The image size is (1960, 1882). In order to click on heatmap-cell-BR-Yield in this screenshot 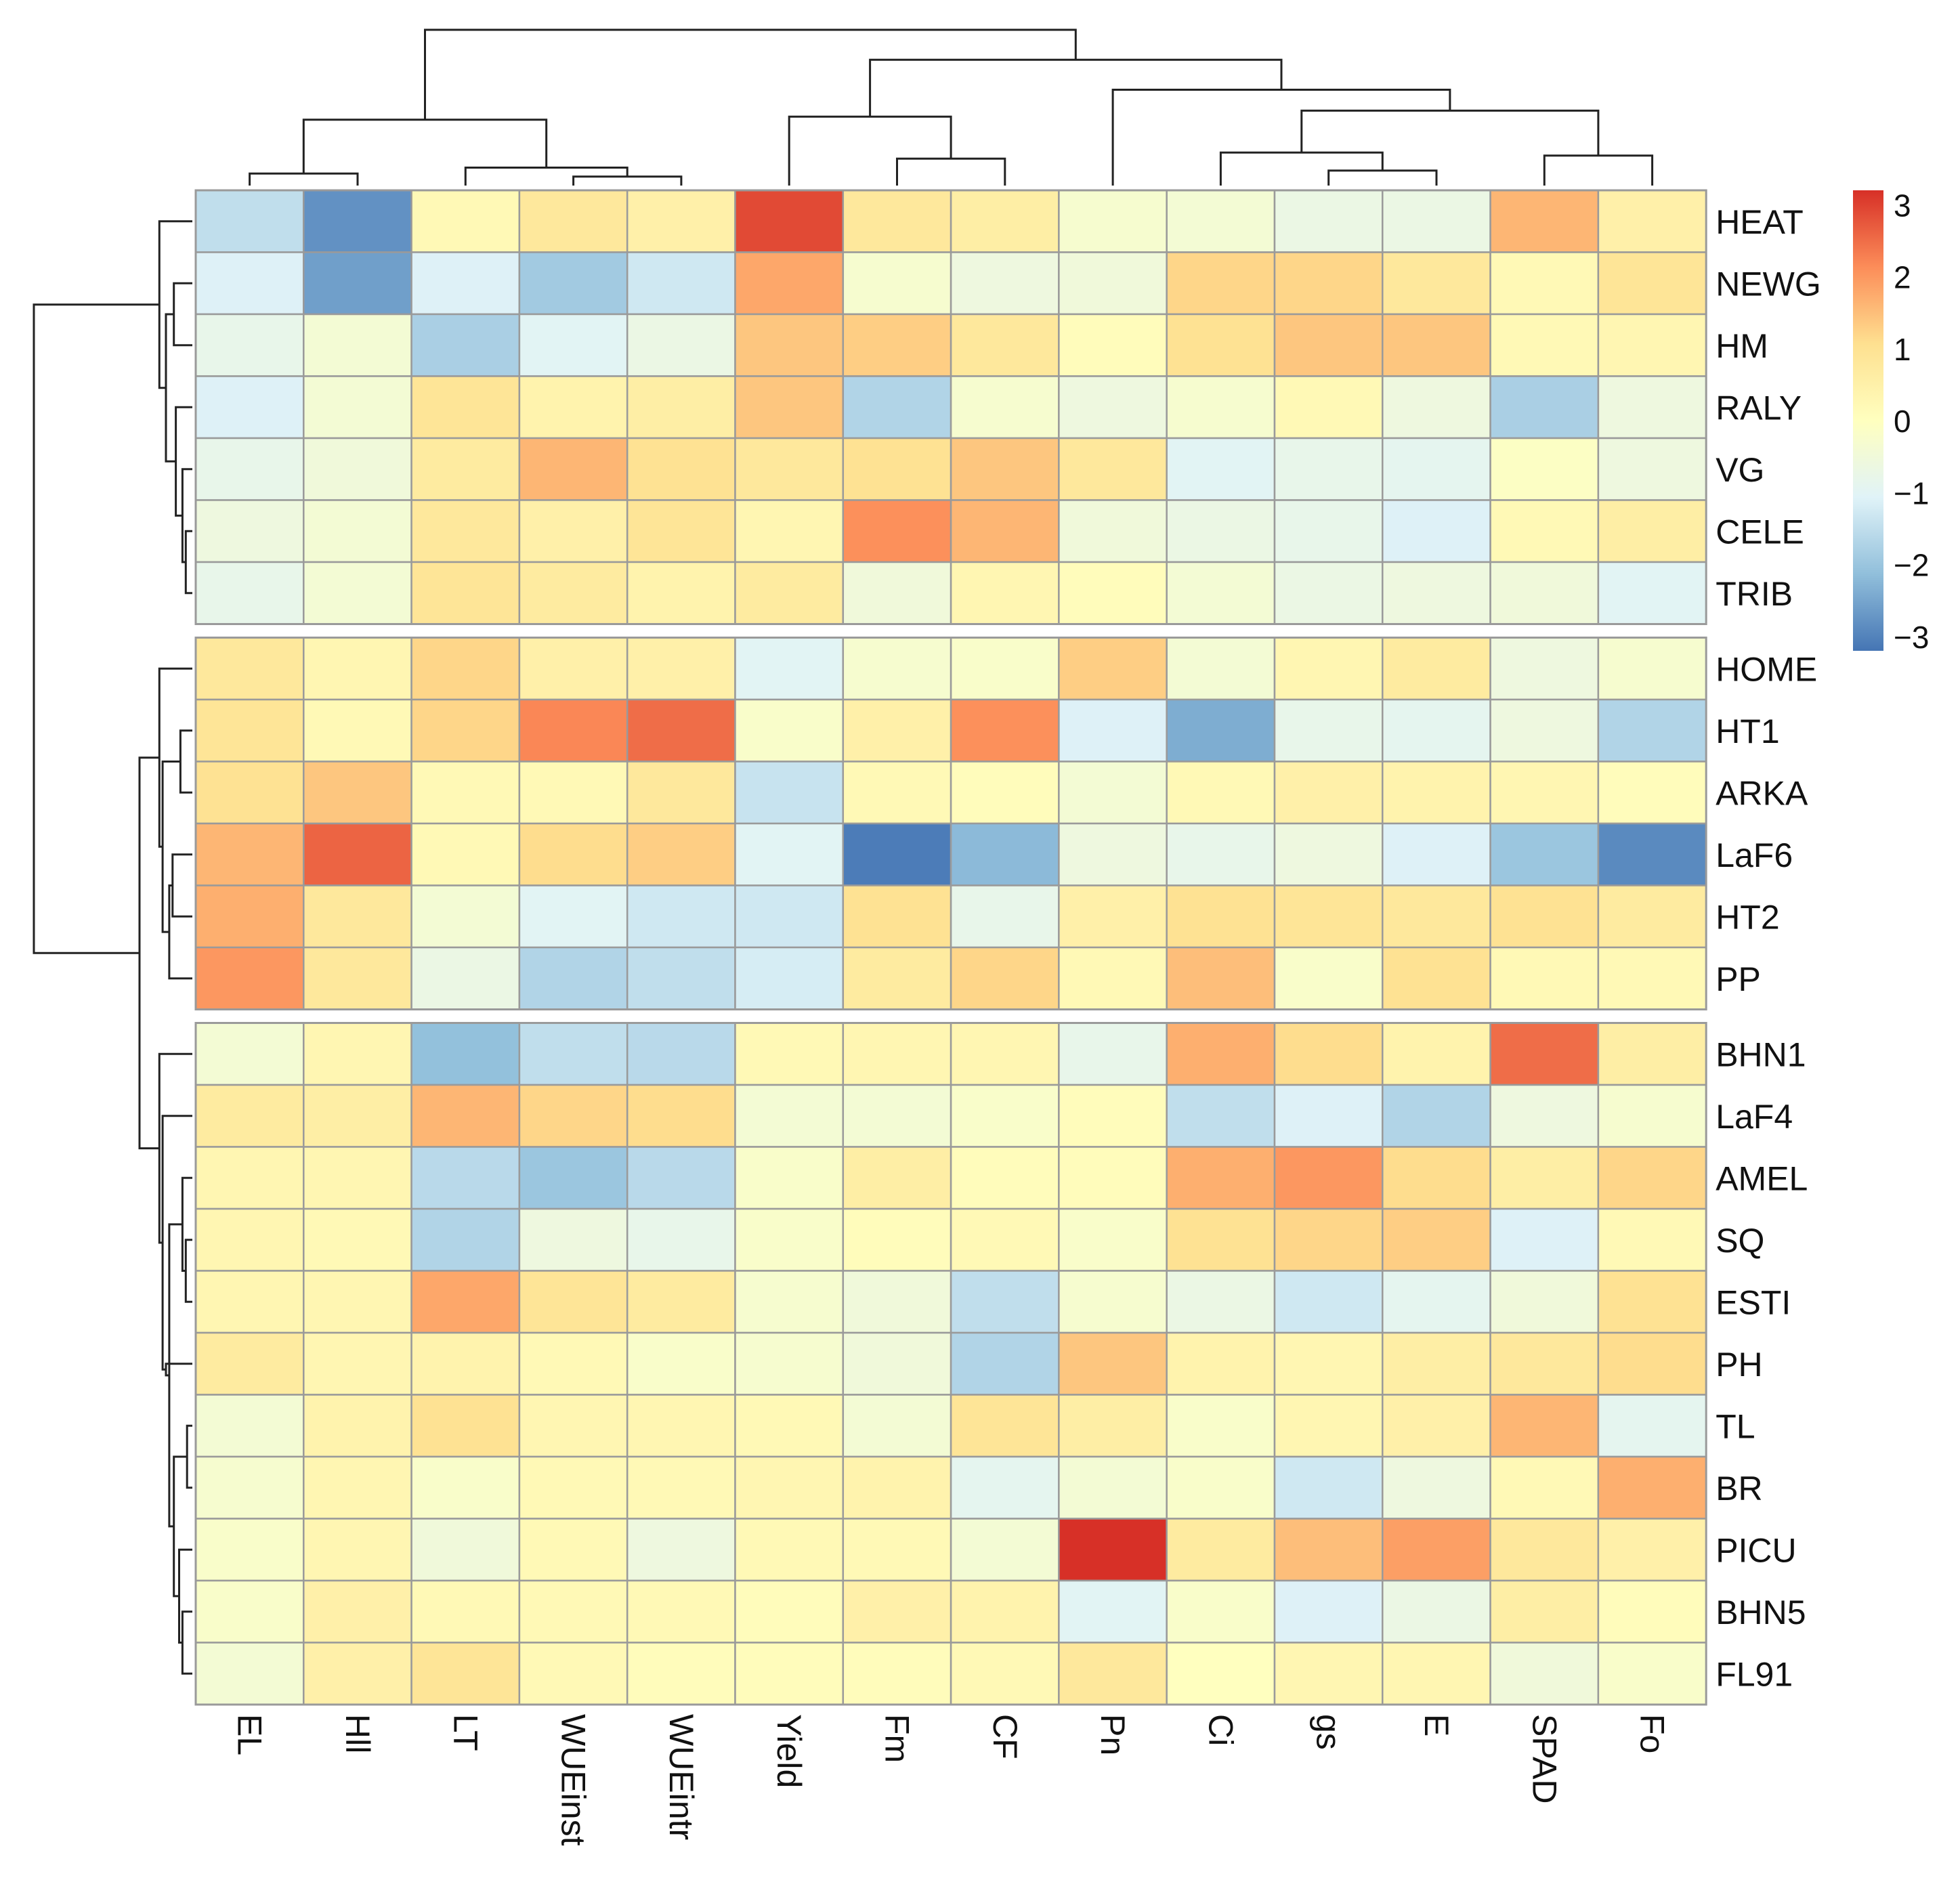, I will do `click(789, 1487)`.